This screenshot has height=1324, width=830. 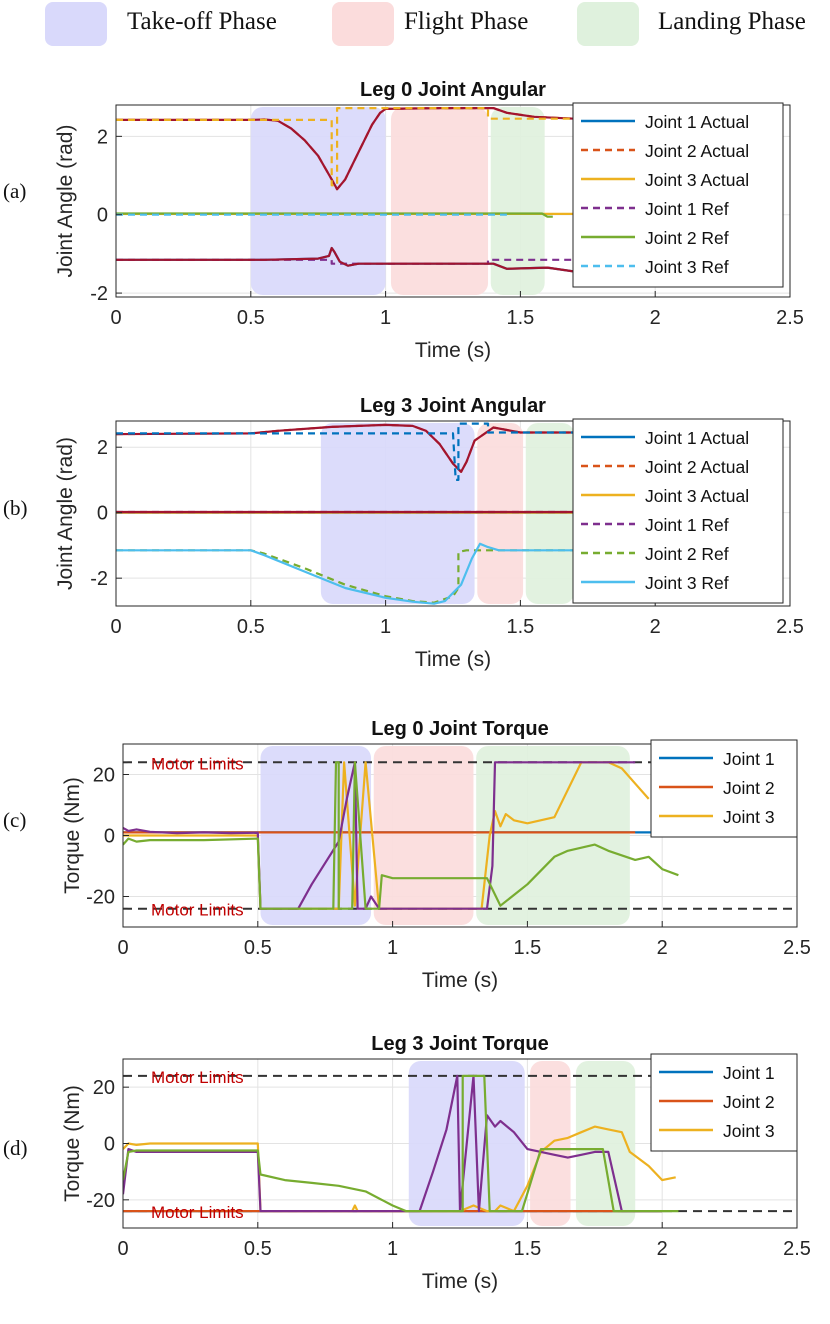 I want to click on axes-box, so click(x=453, y=201).